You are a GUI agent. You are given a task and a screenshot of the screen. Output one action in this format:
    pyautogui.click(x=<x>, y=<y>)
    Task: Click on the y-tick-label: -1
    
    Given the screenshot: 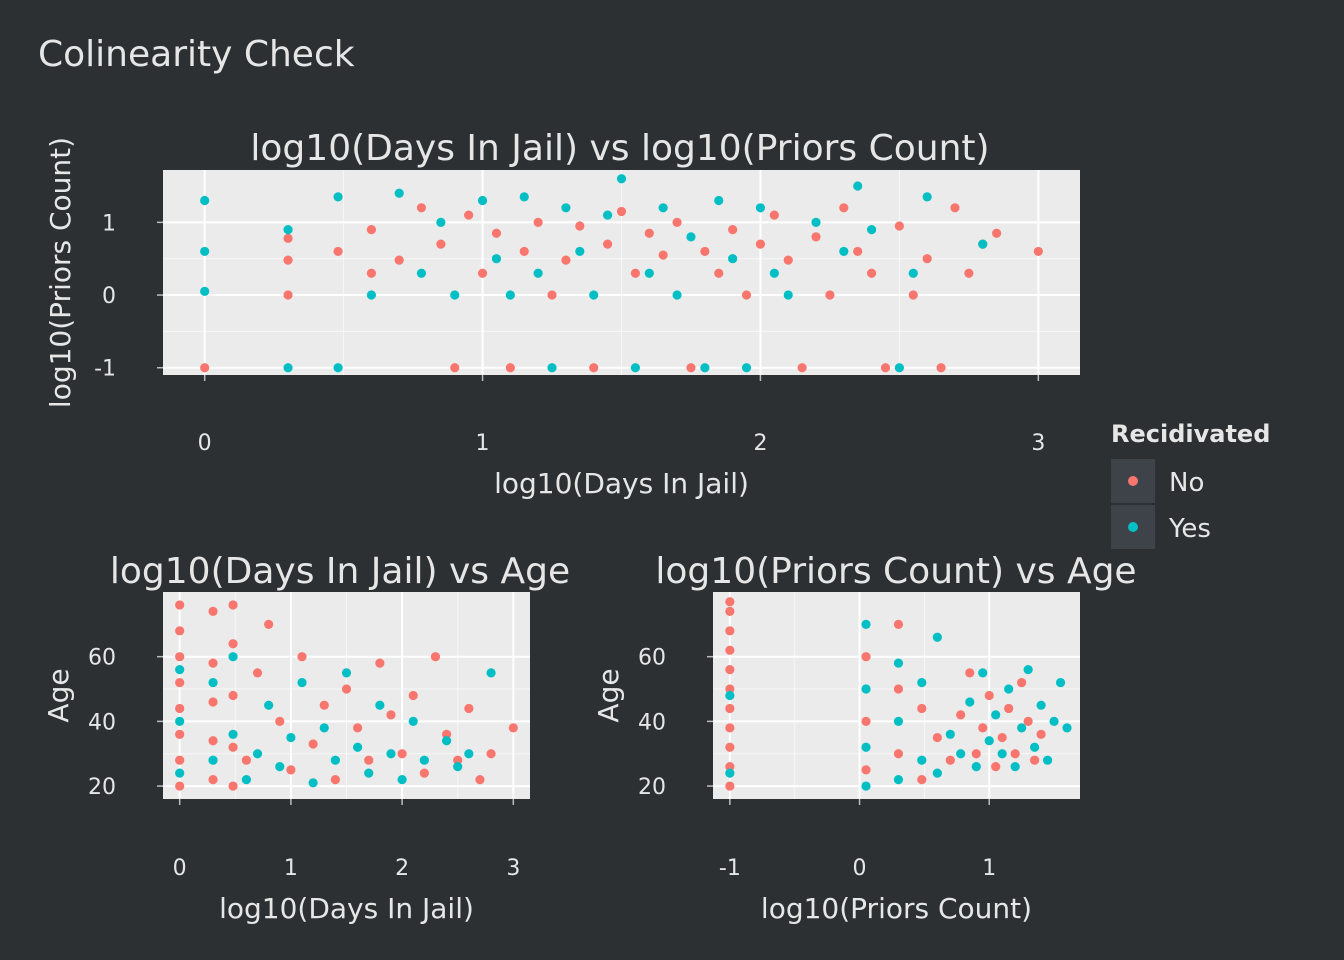 What is the action you would take?
    pyautogui.click(x=105, y=369)
    